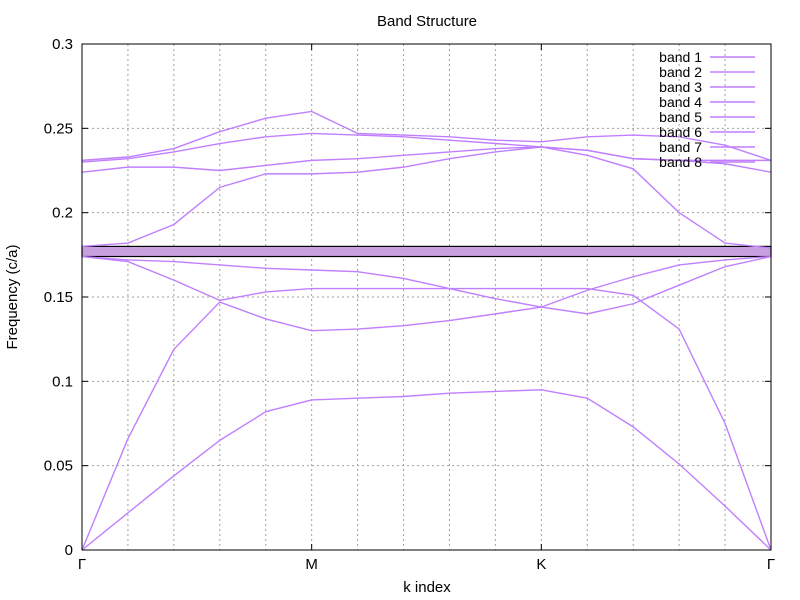 This screenshot has height=600, width=800. I want to click on band-7-line, so click(426, 147).